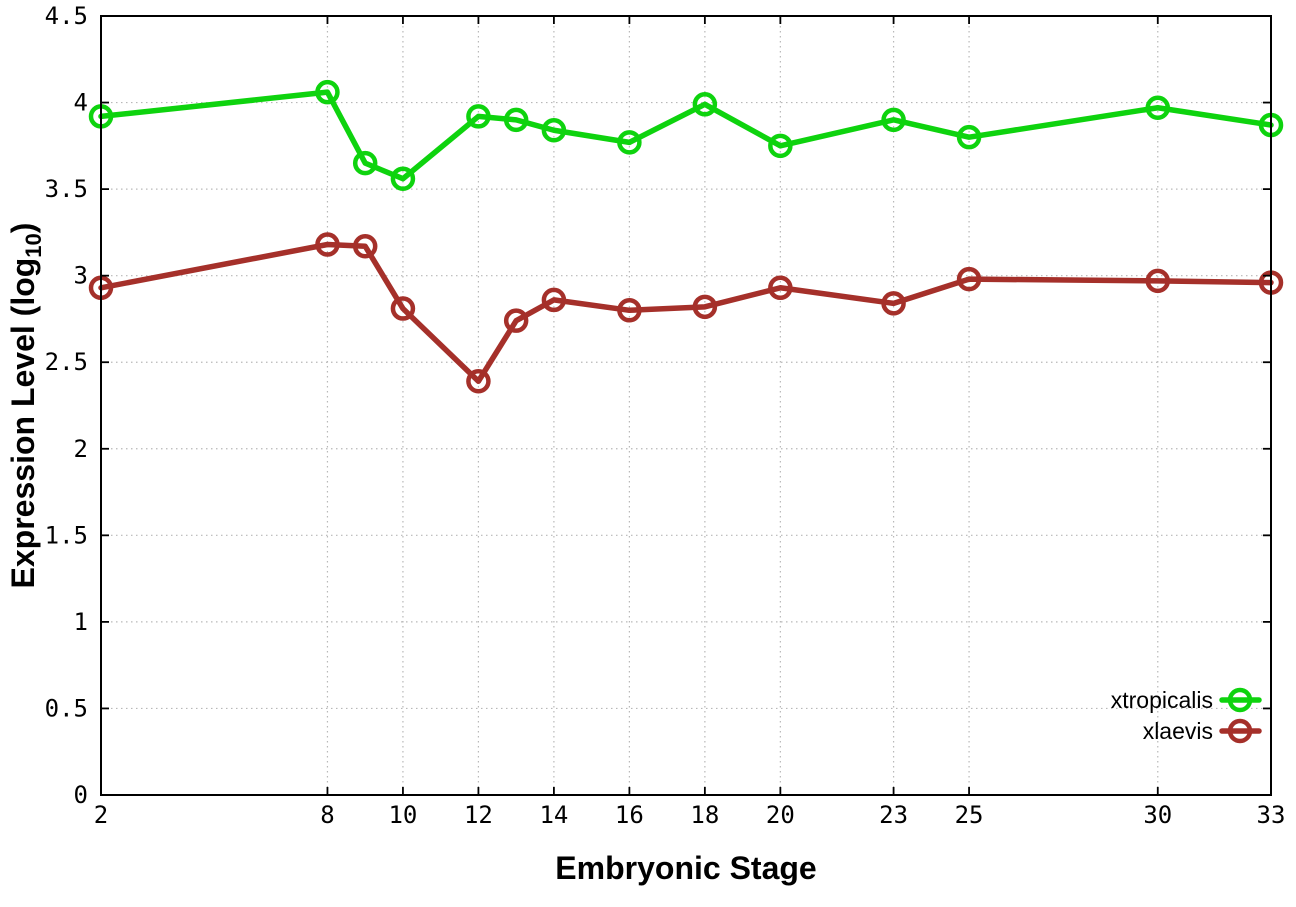  I want to click on x-tick-label-25: 25, so click(969, 815).